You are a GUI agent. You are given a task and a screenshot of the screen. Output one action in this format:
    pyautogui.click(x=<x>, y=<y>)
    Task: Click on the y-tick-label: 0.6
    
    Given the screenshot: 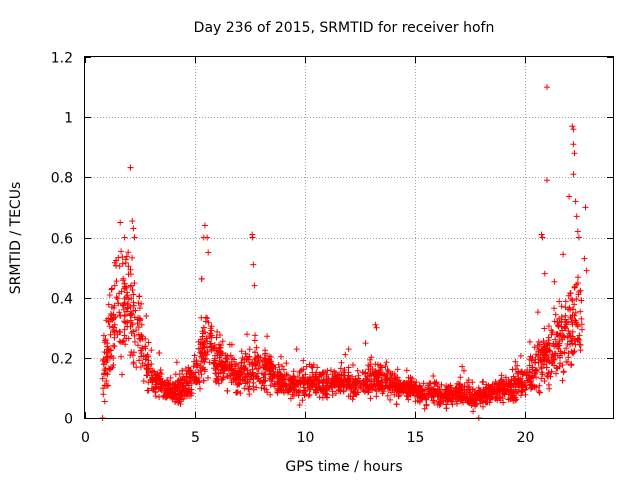 What is the action you would take?
    pyautogui.click(x=62, y=240)
    